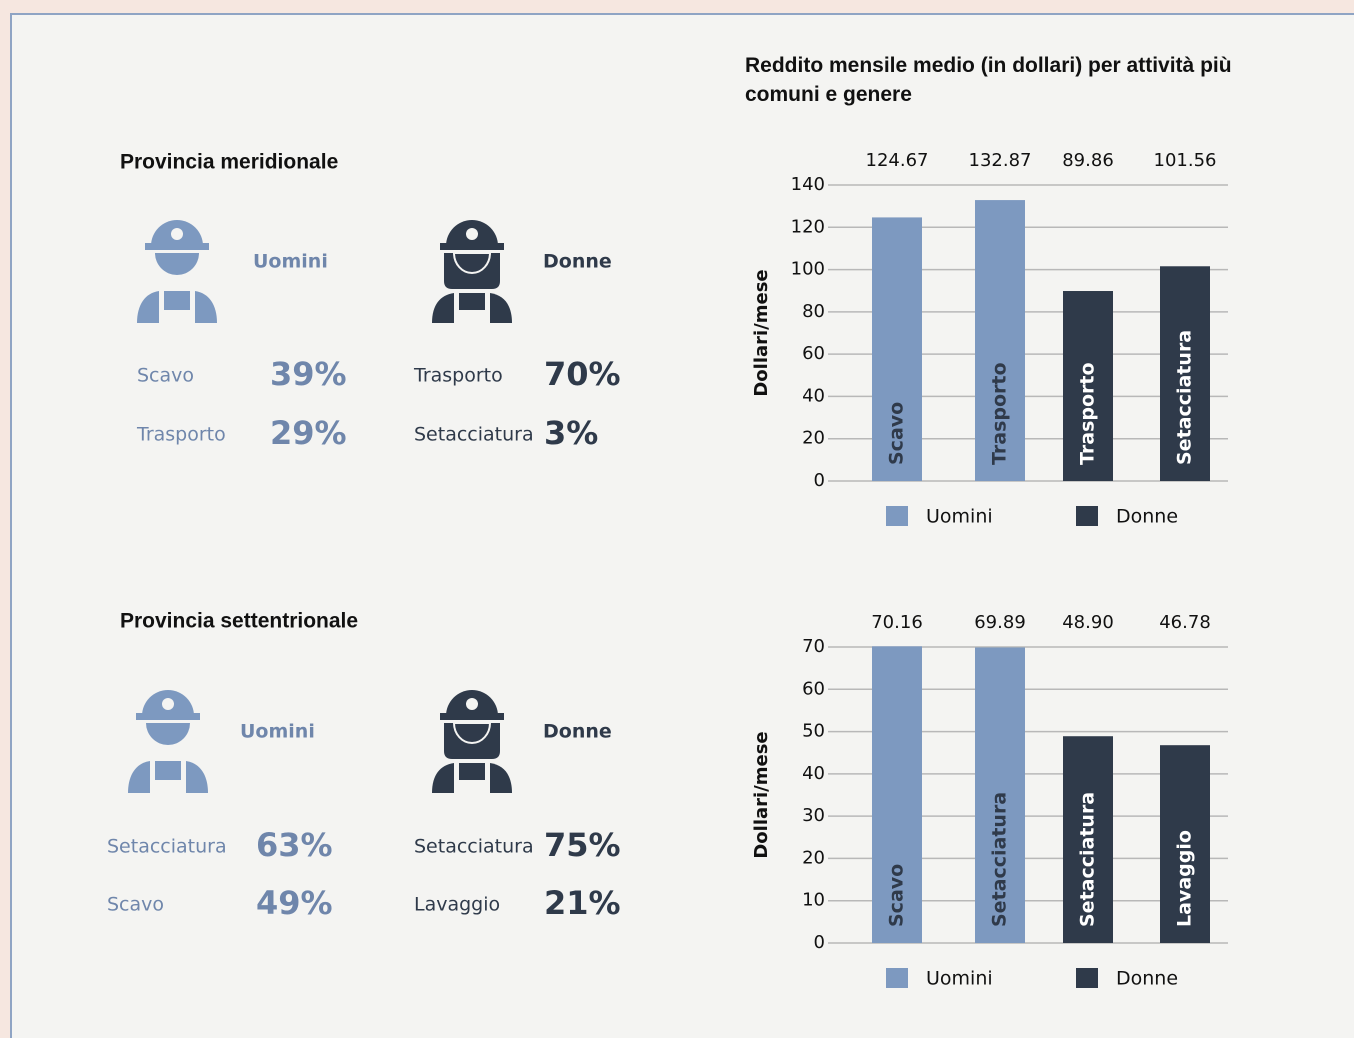 The width and height of the screenshot is (1354, 1038). What do you see at coordinates (294, 903) in the screenshot?
I see `job-share: 49%` at bounding box center [294, 903].